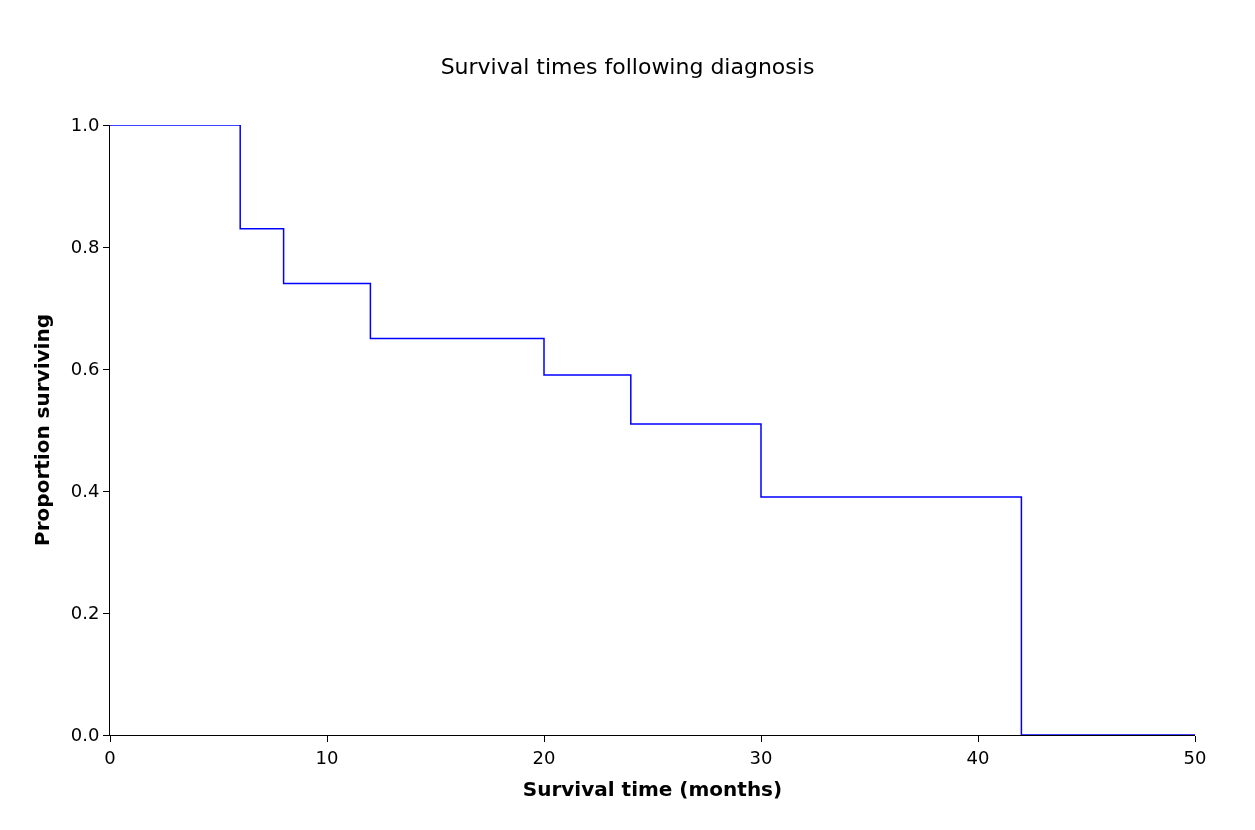  I want to click on x-tick-label: 50, so click(1195, 757).